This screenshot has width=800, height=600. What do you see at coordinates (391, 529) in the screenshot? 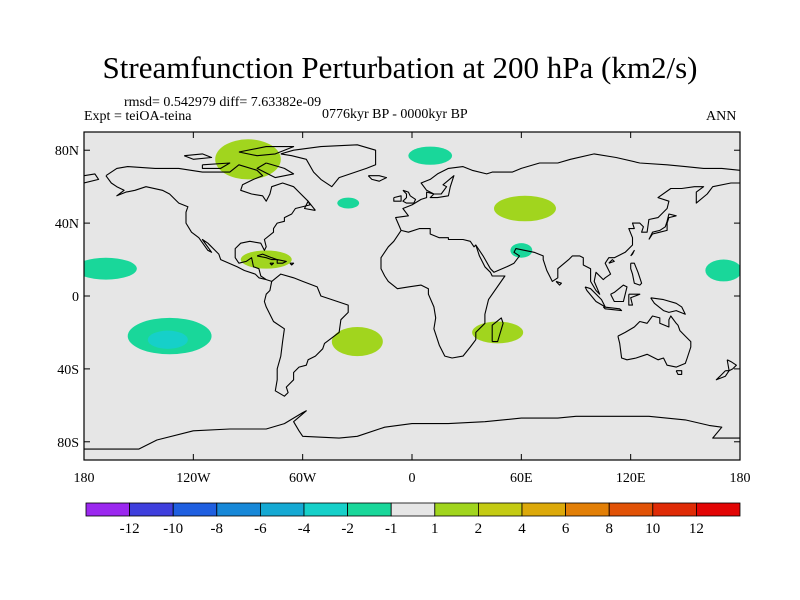
I see `colorbar-label: -1` at bounding box center [391, 529].